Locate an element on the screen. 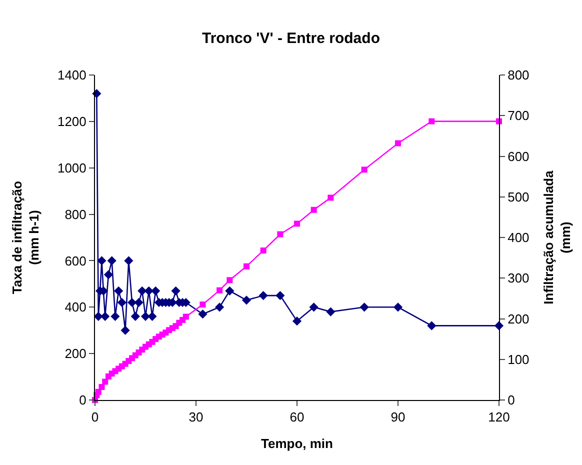 This screenshot has width=582, height=465. x-axis-title: Tempo, min is located at coordinates (297, 444).